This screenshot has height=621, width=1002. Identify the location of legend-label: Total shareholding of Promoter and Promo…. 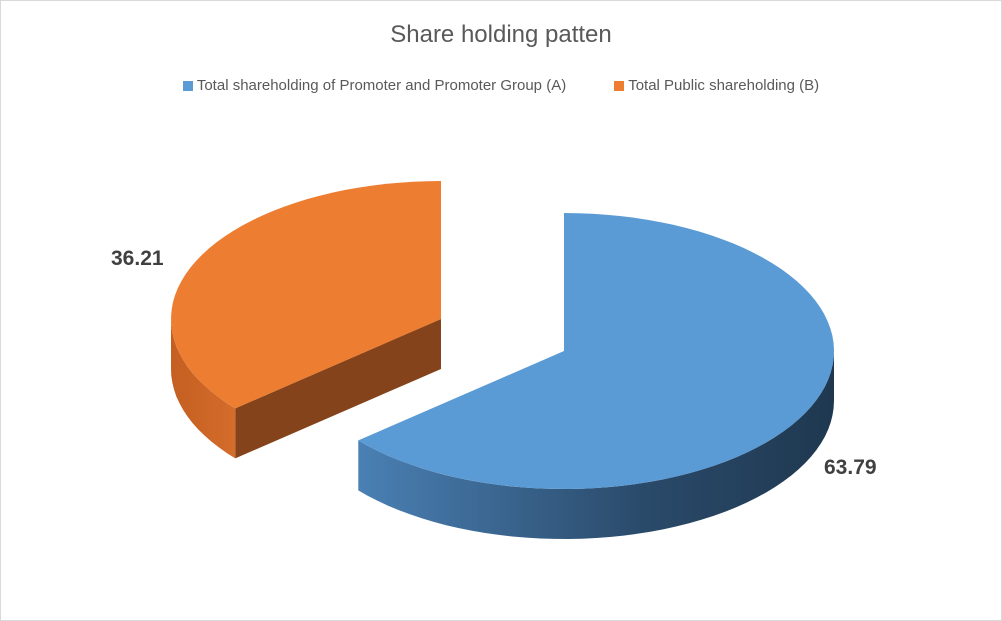
(381, 85).